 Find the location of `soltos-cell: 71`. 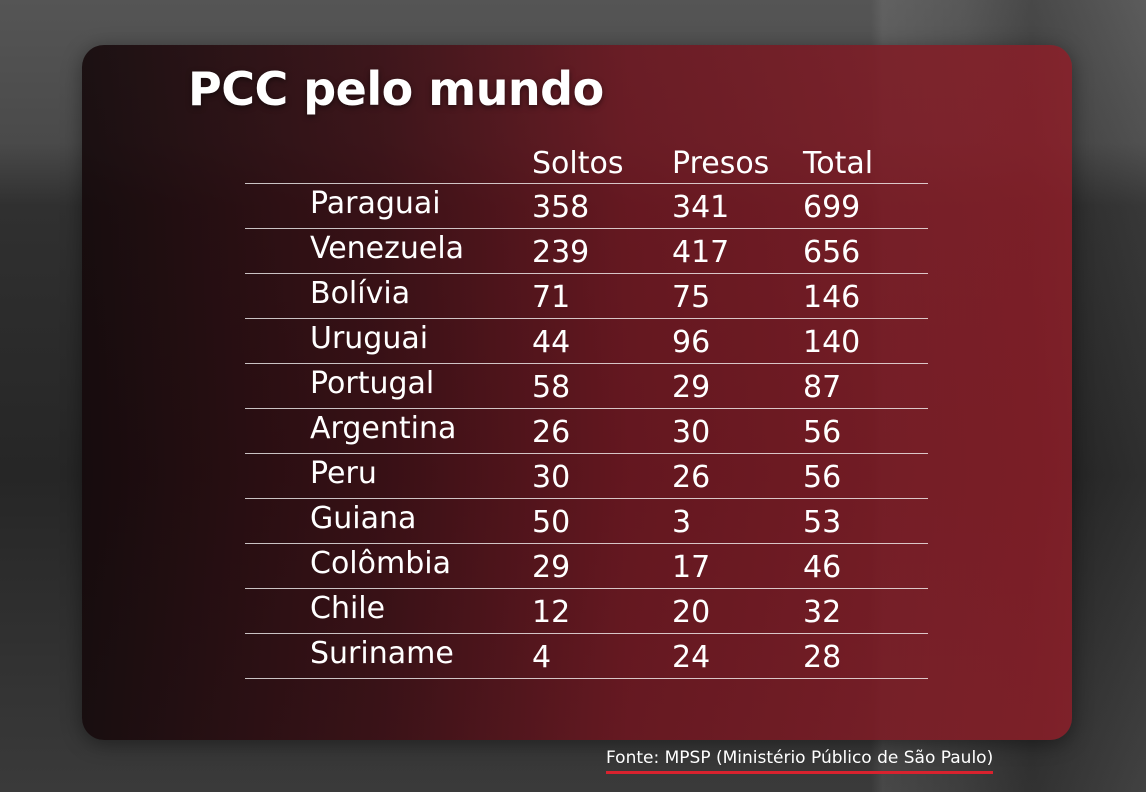

soltos-cell: 71 is located at coordinates (551, 297).